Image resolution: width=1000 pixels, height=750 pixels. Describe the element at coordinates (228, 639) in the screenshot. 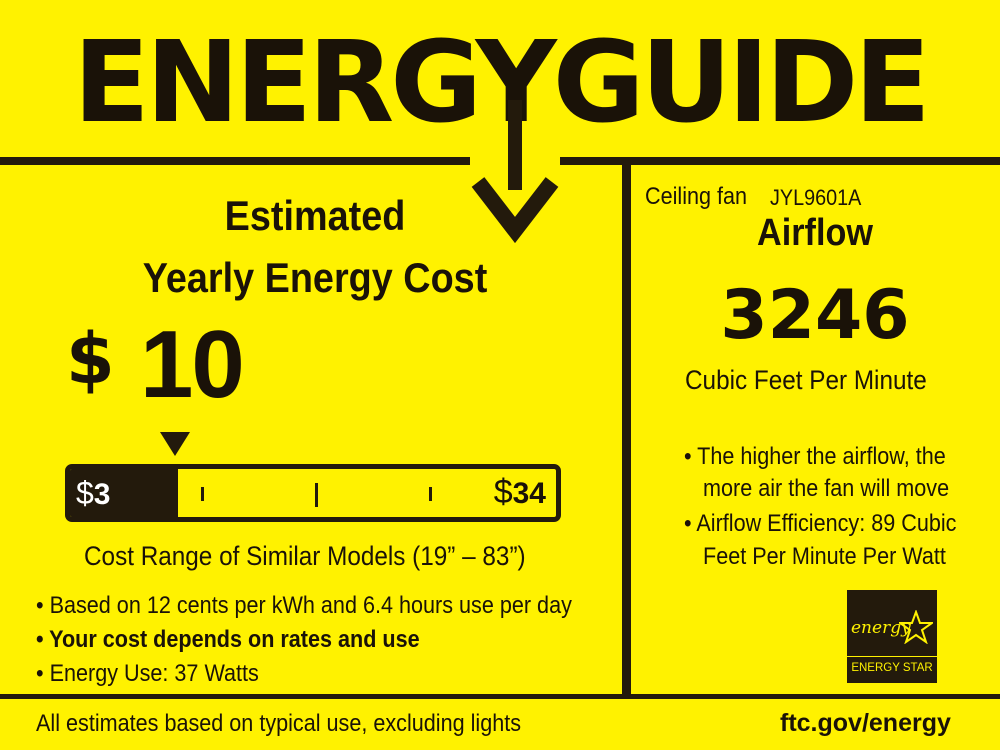

I see `note-cost-depends: • Your cost depends on rates and use` at that location.